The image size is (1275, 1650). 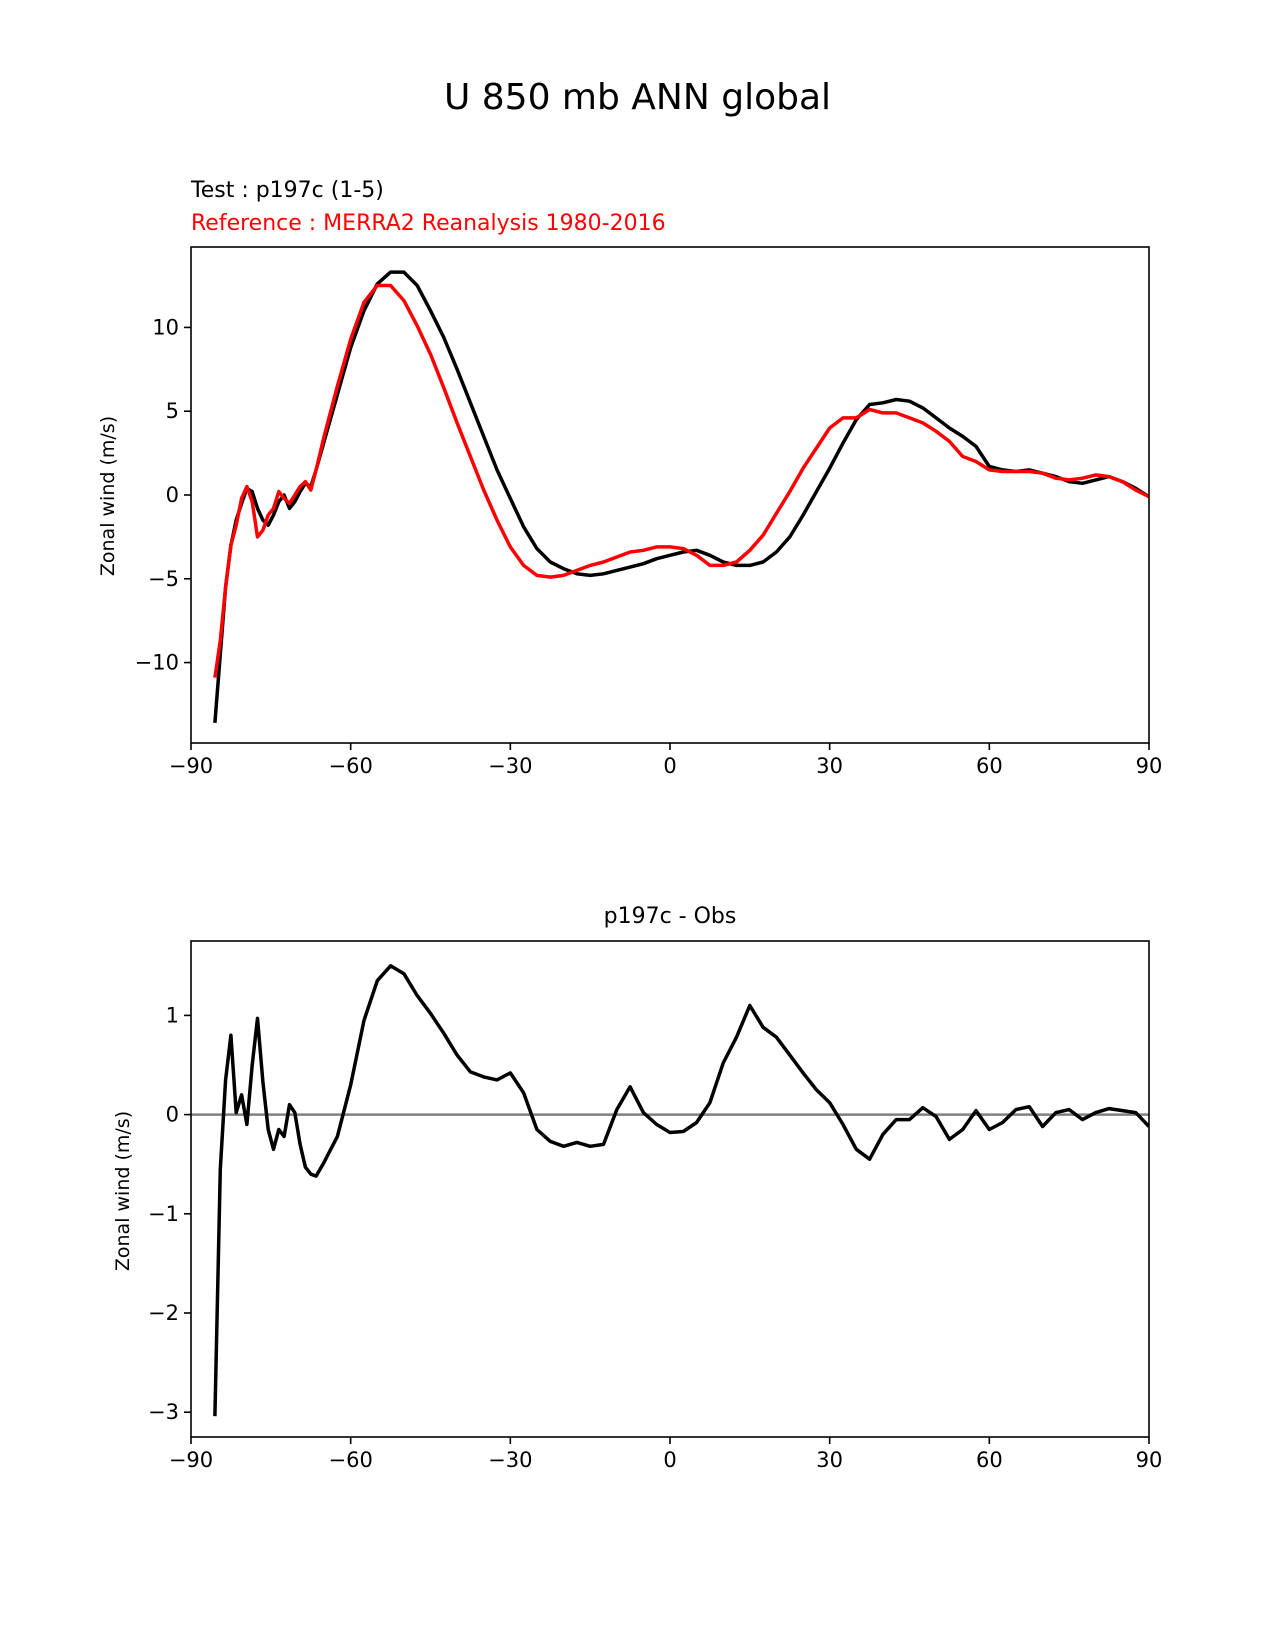 I want to click on panel1-x-tick-label: −30, so click(x=510, y=1460).